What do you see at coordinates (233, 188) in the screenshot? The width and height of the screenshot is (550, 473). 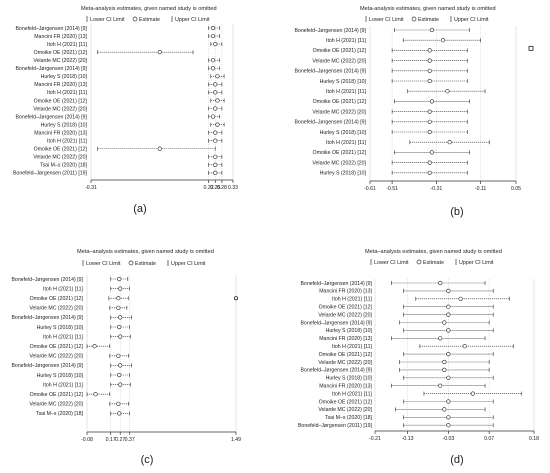 I see `x-tick-label: 0.33` at bounding box center [233, 188].